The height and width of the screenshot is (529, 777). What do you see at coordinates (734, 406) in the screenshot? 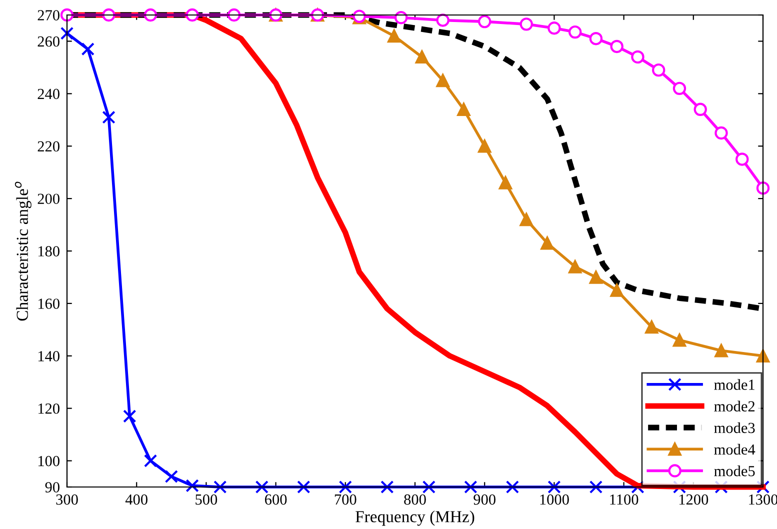
I see `legend-label: mode2` at bounding box center [734, 406].